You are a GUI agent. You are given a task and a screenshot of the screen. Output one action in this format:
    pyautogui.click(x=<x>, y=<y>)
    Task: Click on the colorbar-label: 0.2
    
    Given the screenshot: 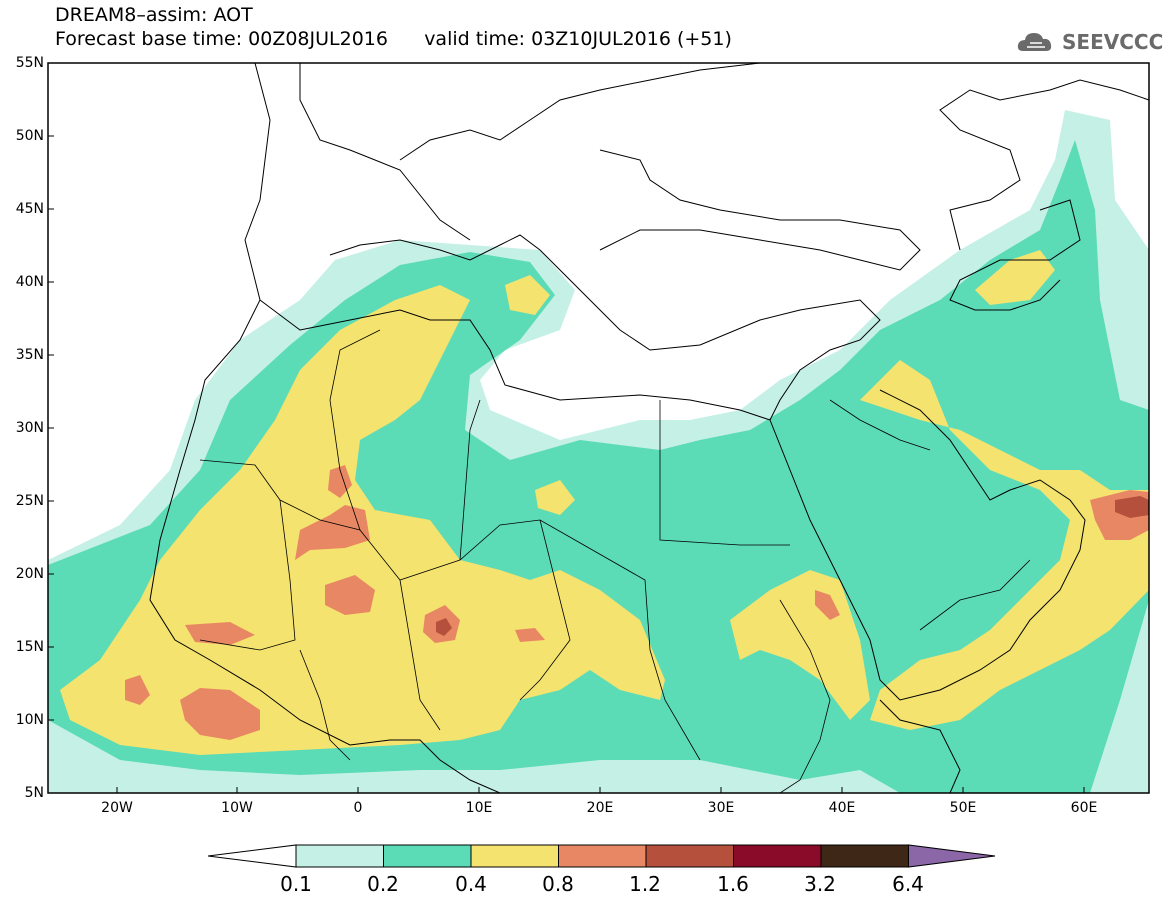 What is the action you would take?
    pyautogui.click(x=383, y=884)
    